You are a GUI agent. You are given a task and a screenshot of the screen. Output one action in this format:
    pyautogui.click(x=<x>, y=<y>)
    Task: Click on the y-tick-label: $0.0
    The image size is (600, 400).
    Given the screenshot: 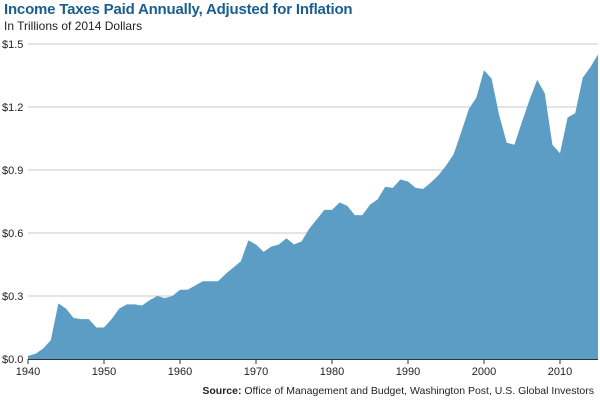 What is the action you would take?
    pyautogui.click(x=12, y=360)
    